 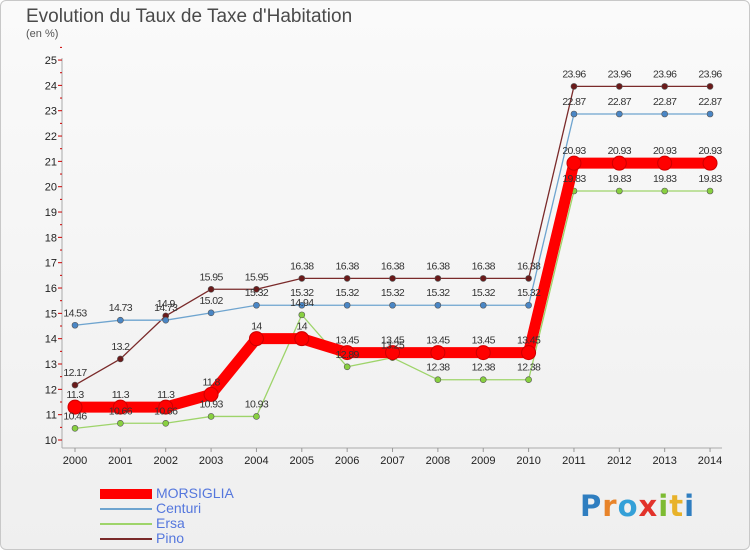 What do you see at coordinates (51, 238) in the screenshot?
I see `y-tick-label: 18` at bounding box center [51, 238].